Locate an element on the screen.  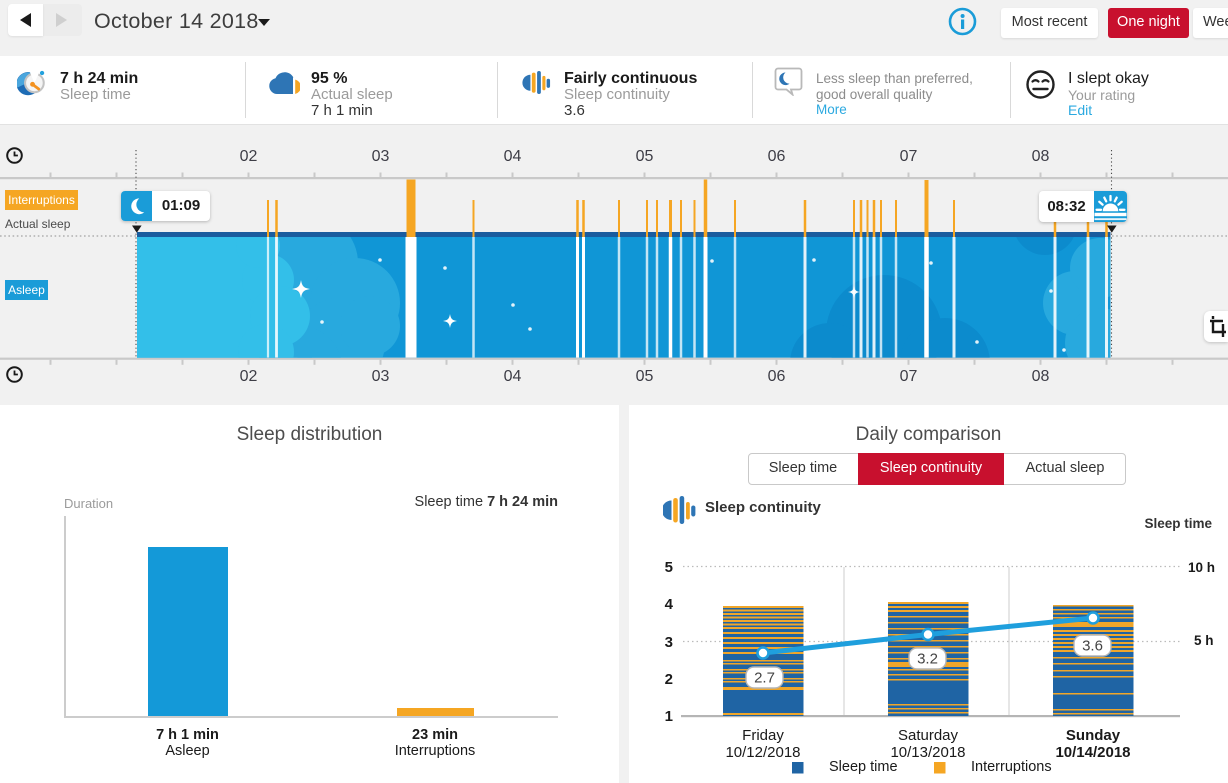
svg-text: 3.2 is located at coordinates (927, 659).